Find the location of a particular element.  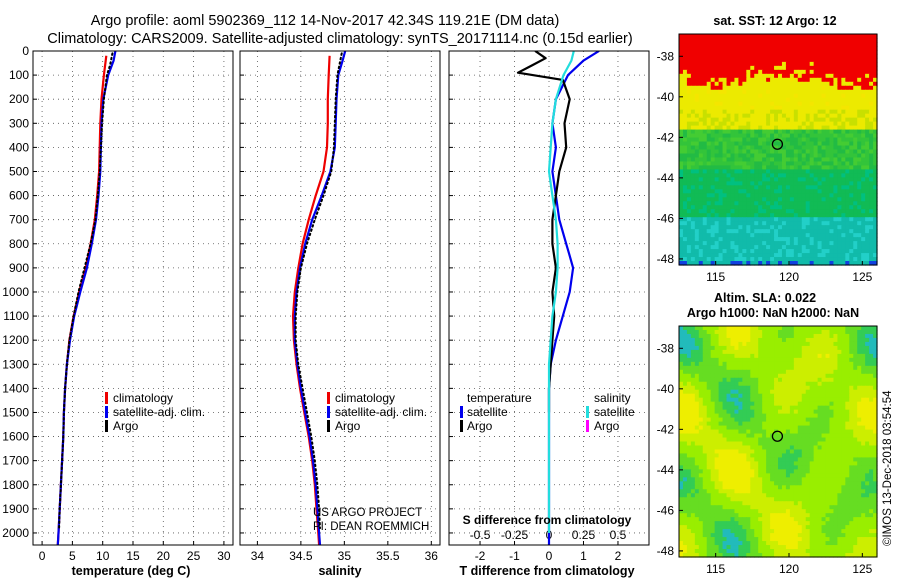

x-tick-label: 2 is located at coordinates (618, 556).